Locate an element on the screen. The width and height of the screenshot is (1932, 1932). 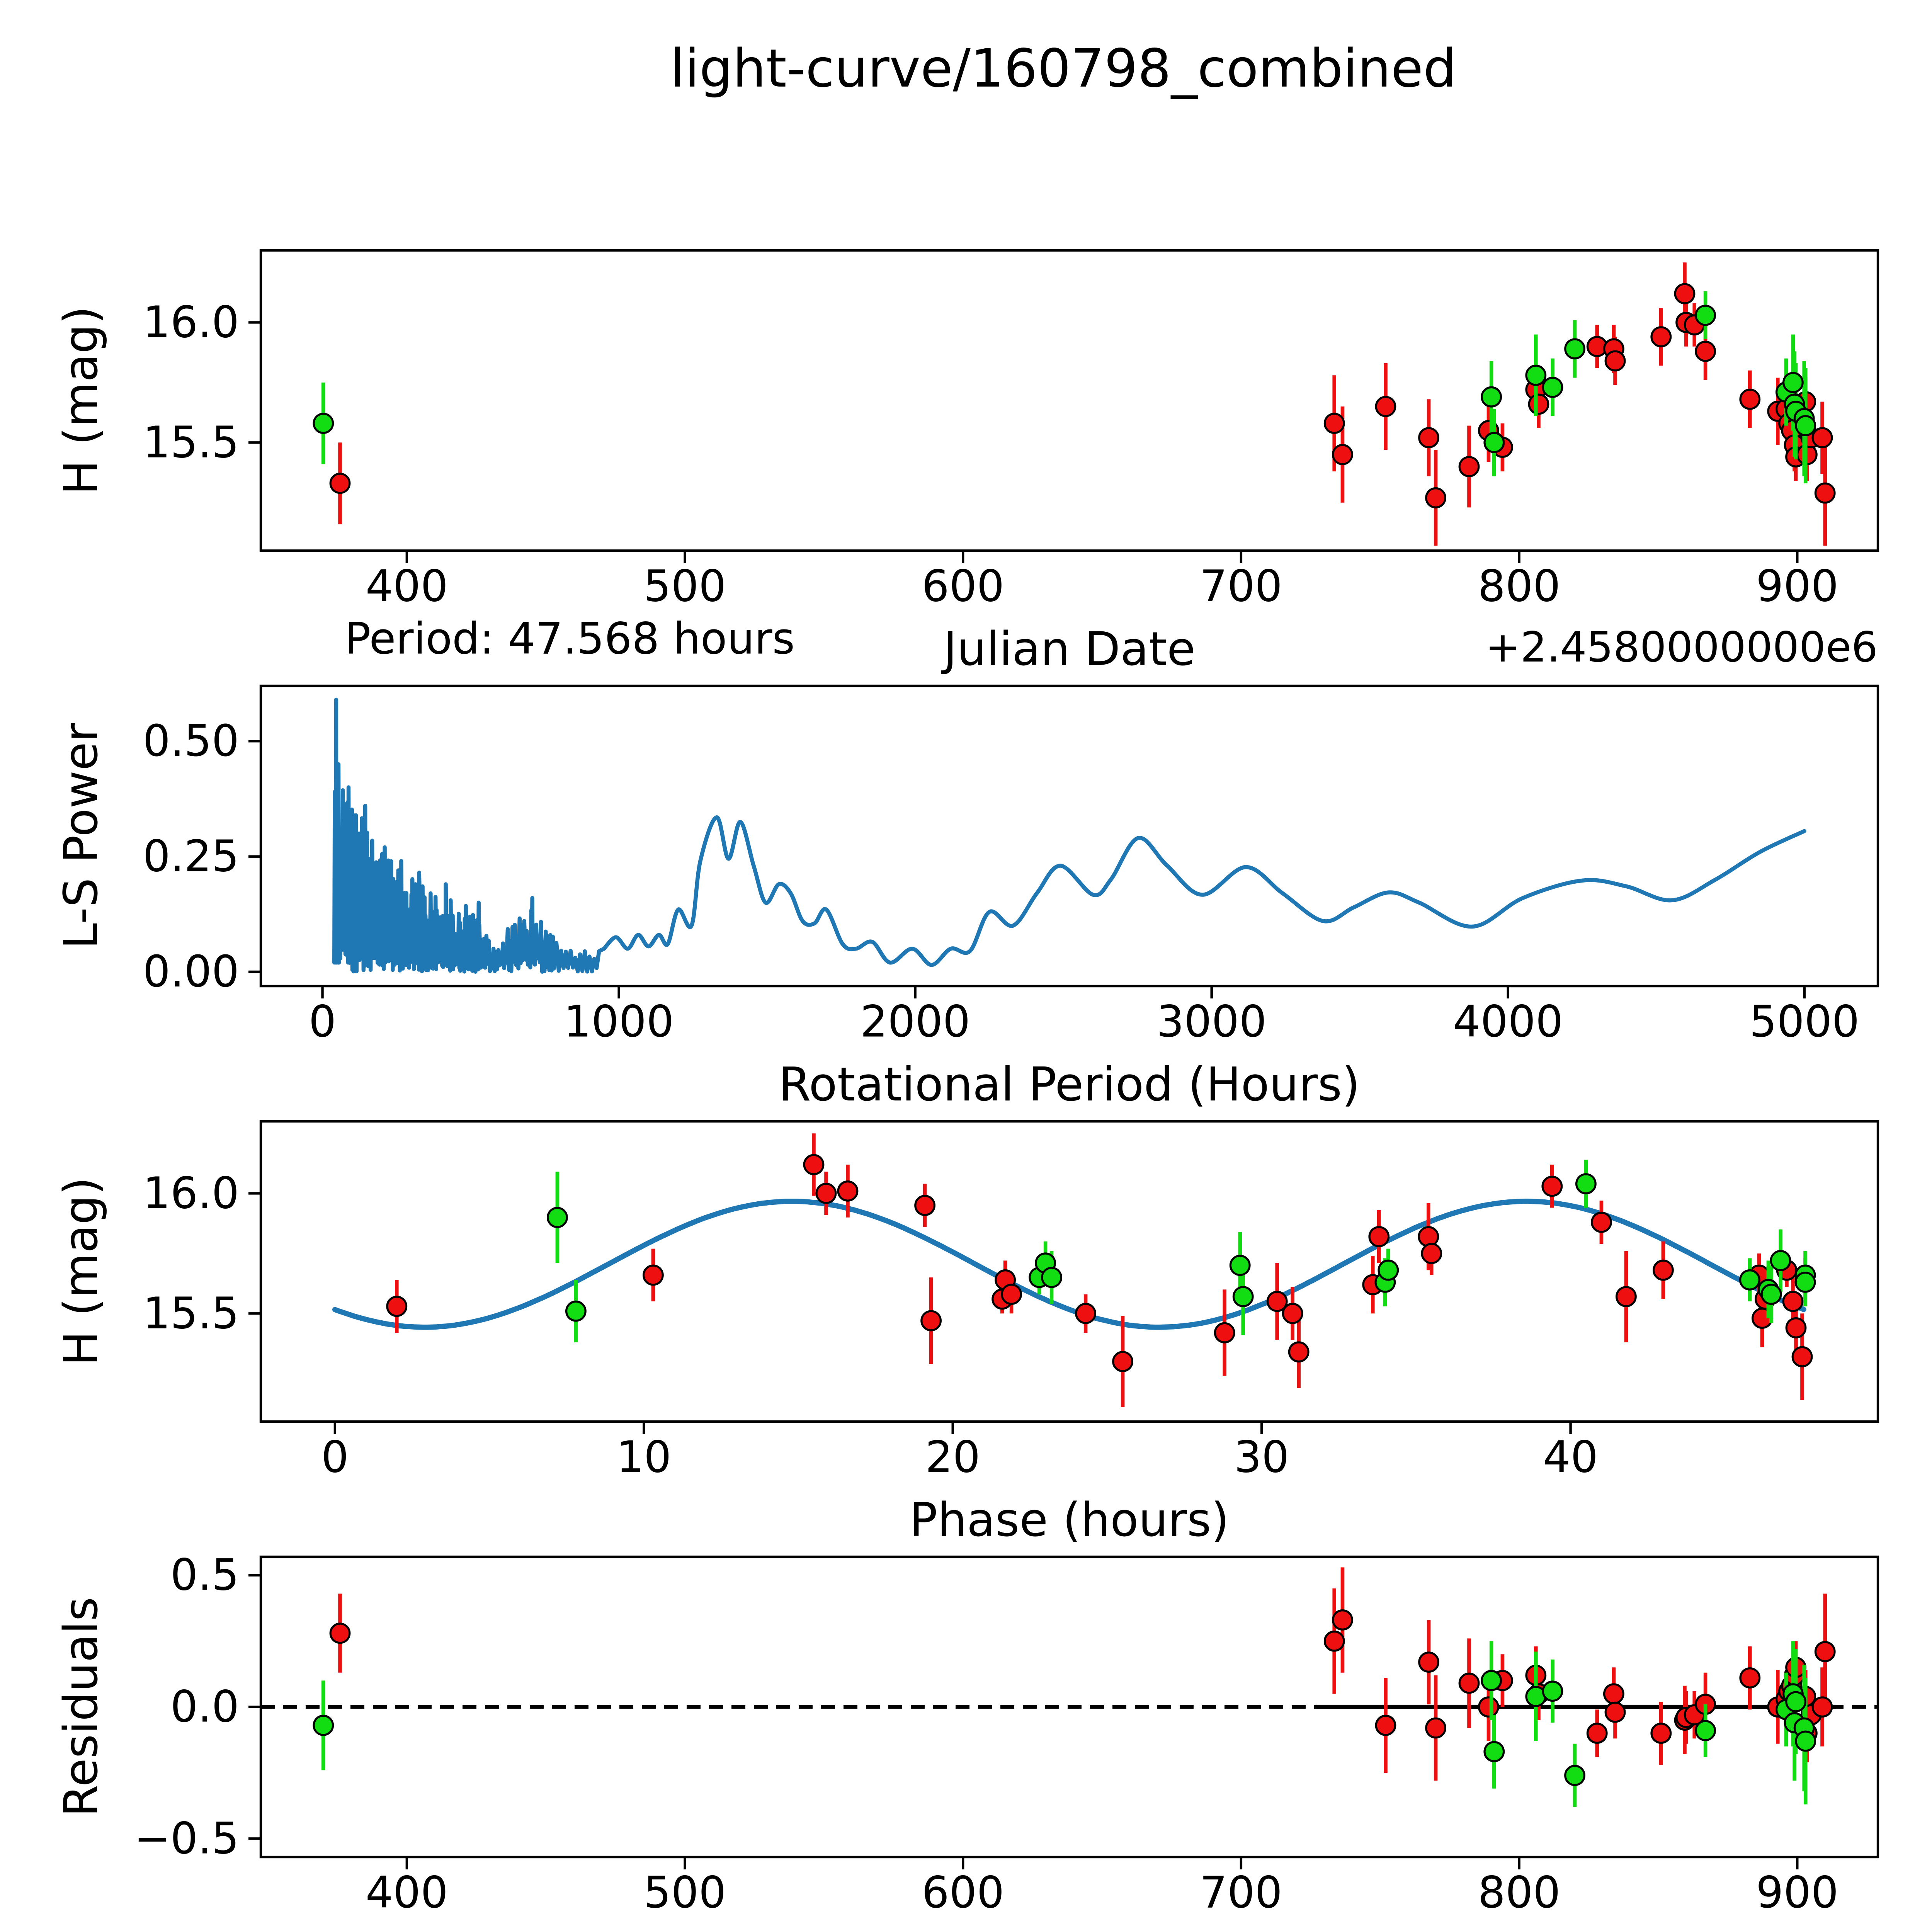
y-axis-label: L-S Power is located at coordinates (81, 836).